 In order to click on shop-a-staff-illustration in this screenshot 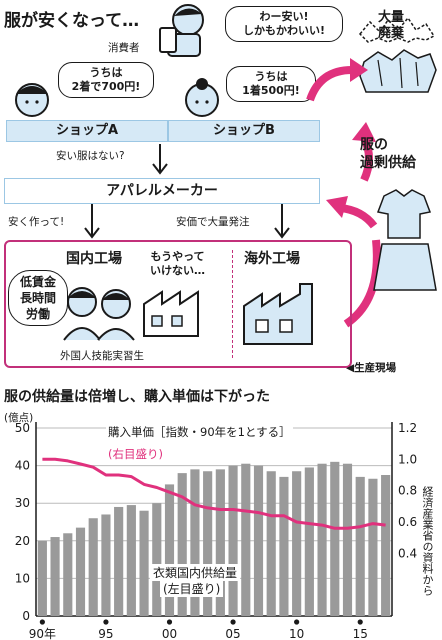, I will do `click(32, 100)`.